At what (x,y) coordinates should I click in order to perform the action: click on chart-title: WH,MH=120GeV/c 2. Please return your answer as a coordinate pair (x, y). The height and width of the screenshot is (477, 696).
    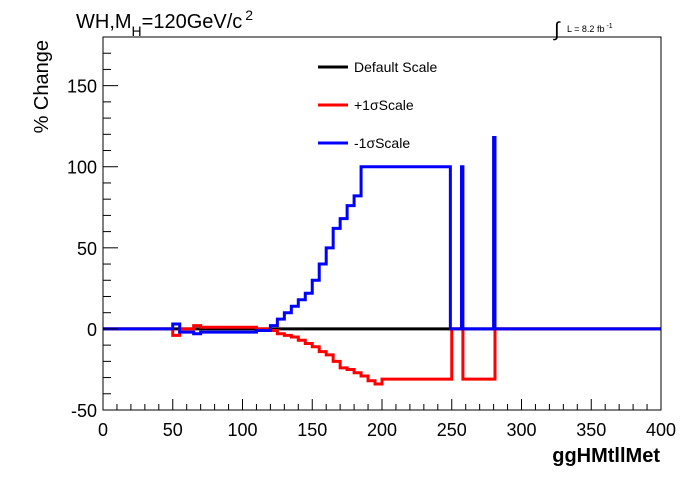
    Looking at the image, I should click on (164, 23).